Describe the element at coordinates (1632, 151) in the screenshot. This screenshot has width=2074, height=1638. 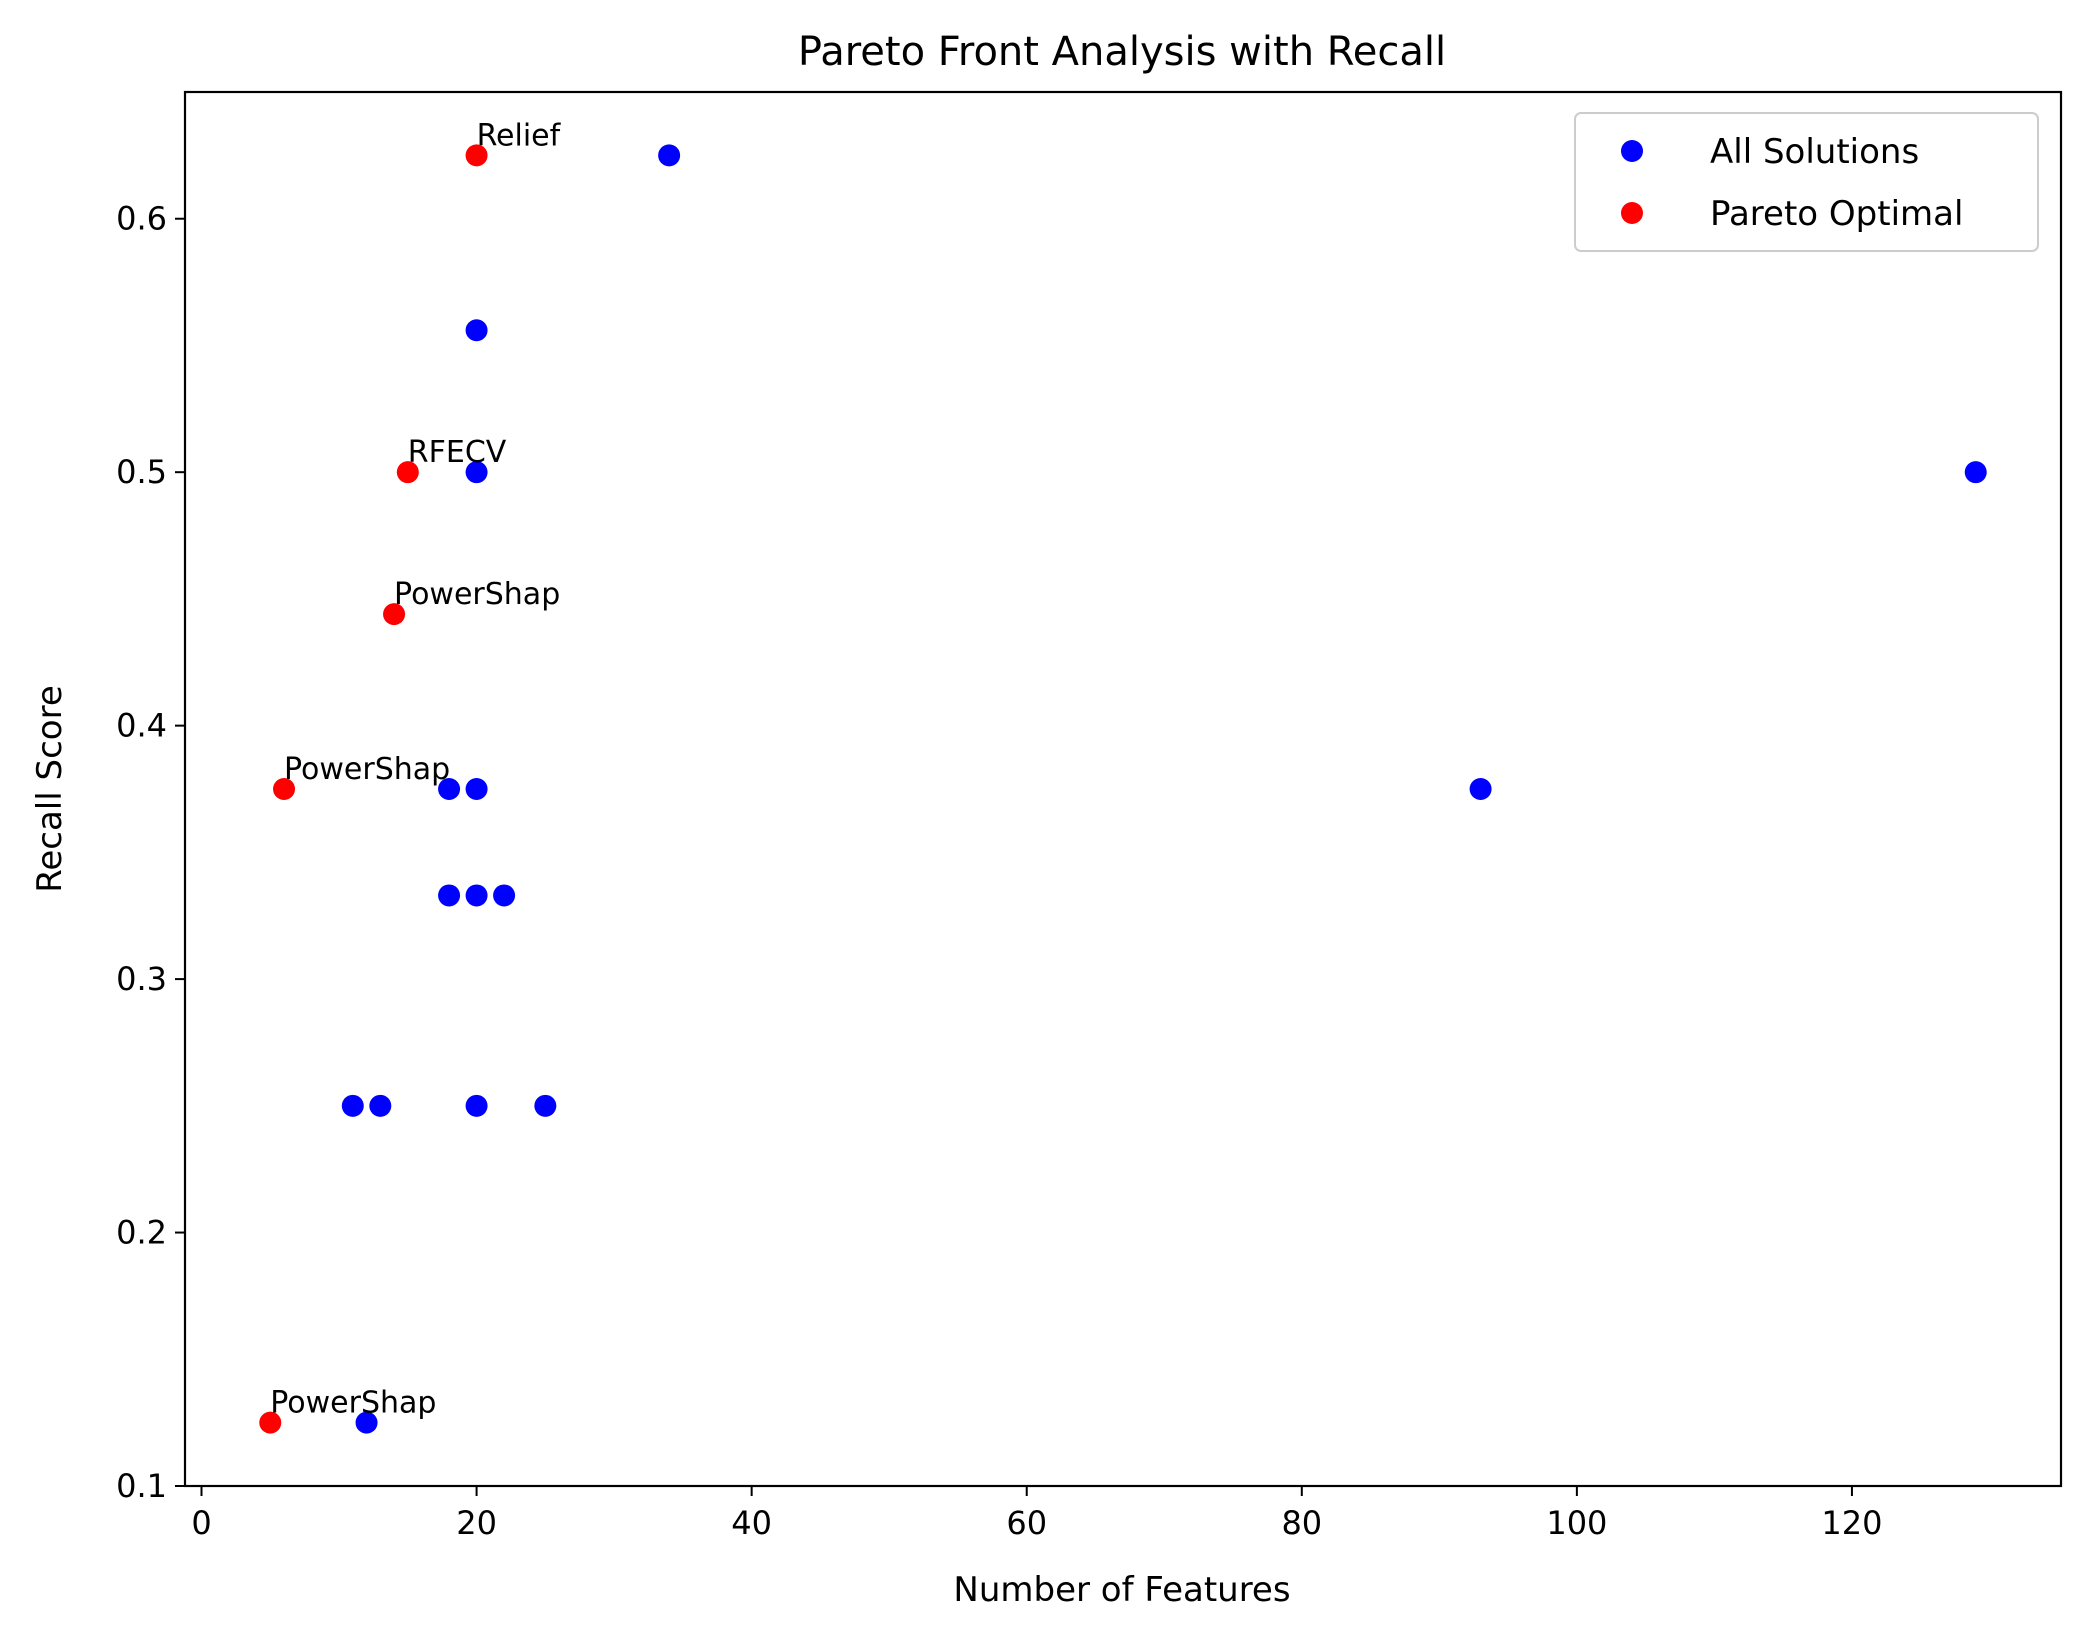
I see `legend-marker-all-solutions` at that location.